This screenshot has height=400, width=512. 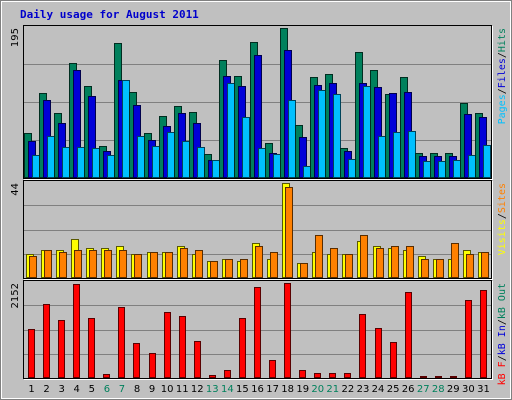 I want to click on panel-legend: kB F/kB In/kB Out, so click(x=502, y=334).